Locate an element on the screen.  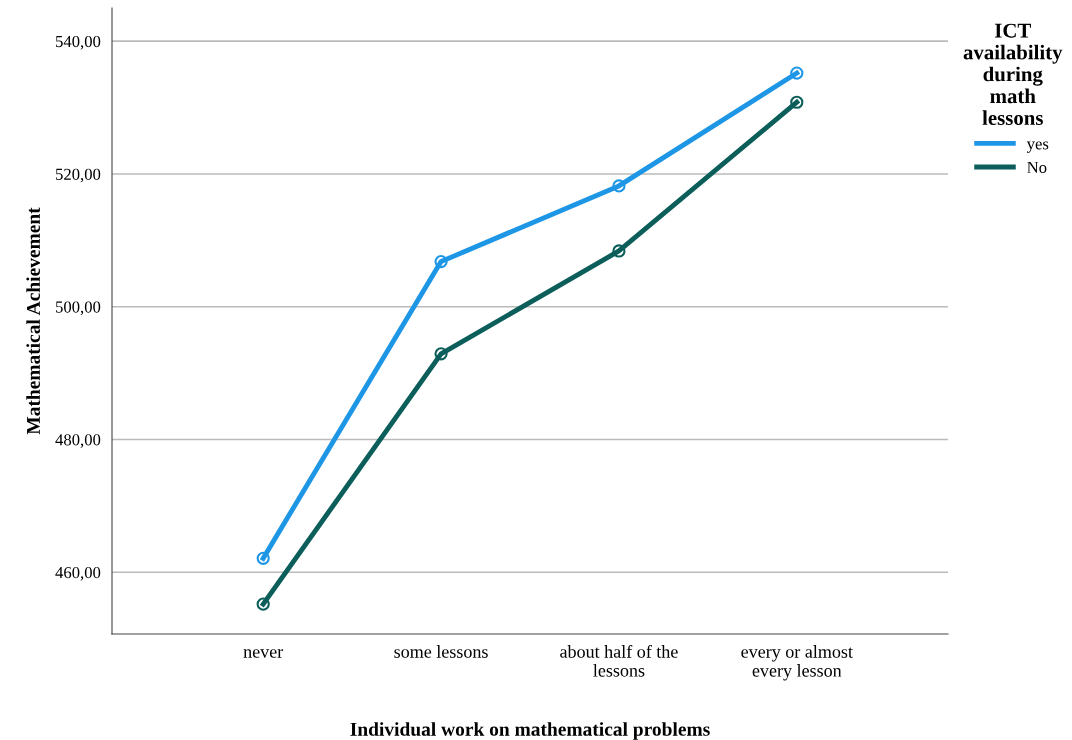
x-tick-label: every or almost every lesson is located at coordinates (797, 663).